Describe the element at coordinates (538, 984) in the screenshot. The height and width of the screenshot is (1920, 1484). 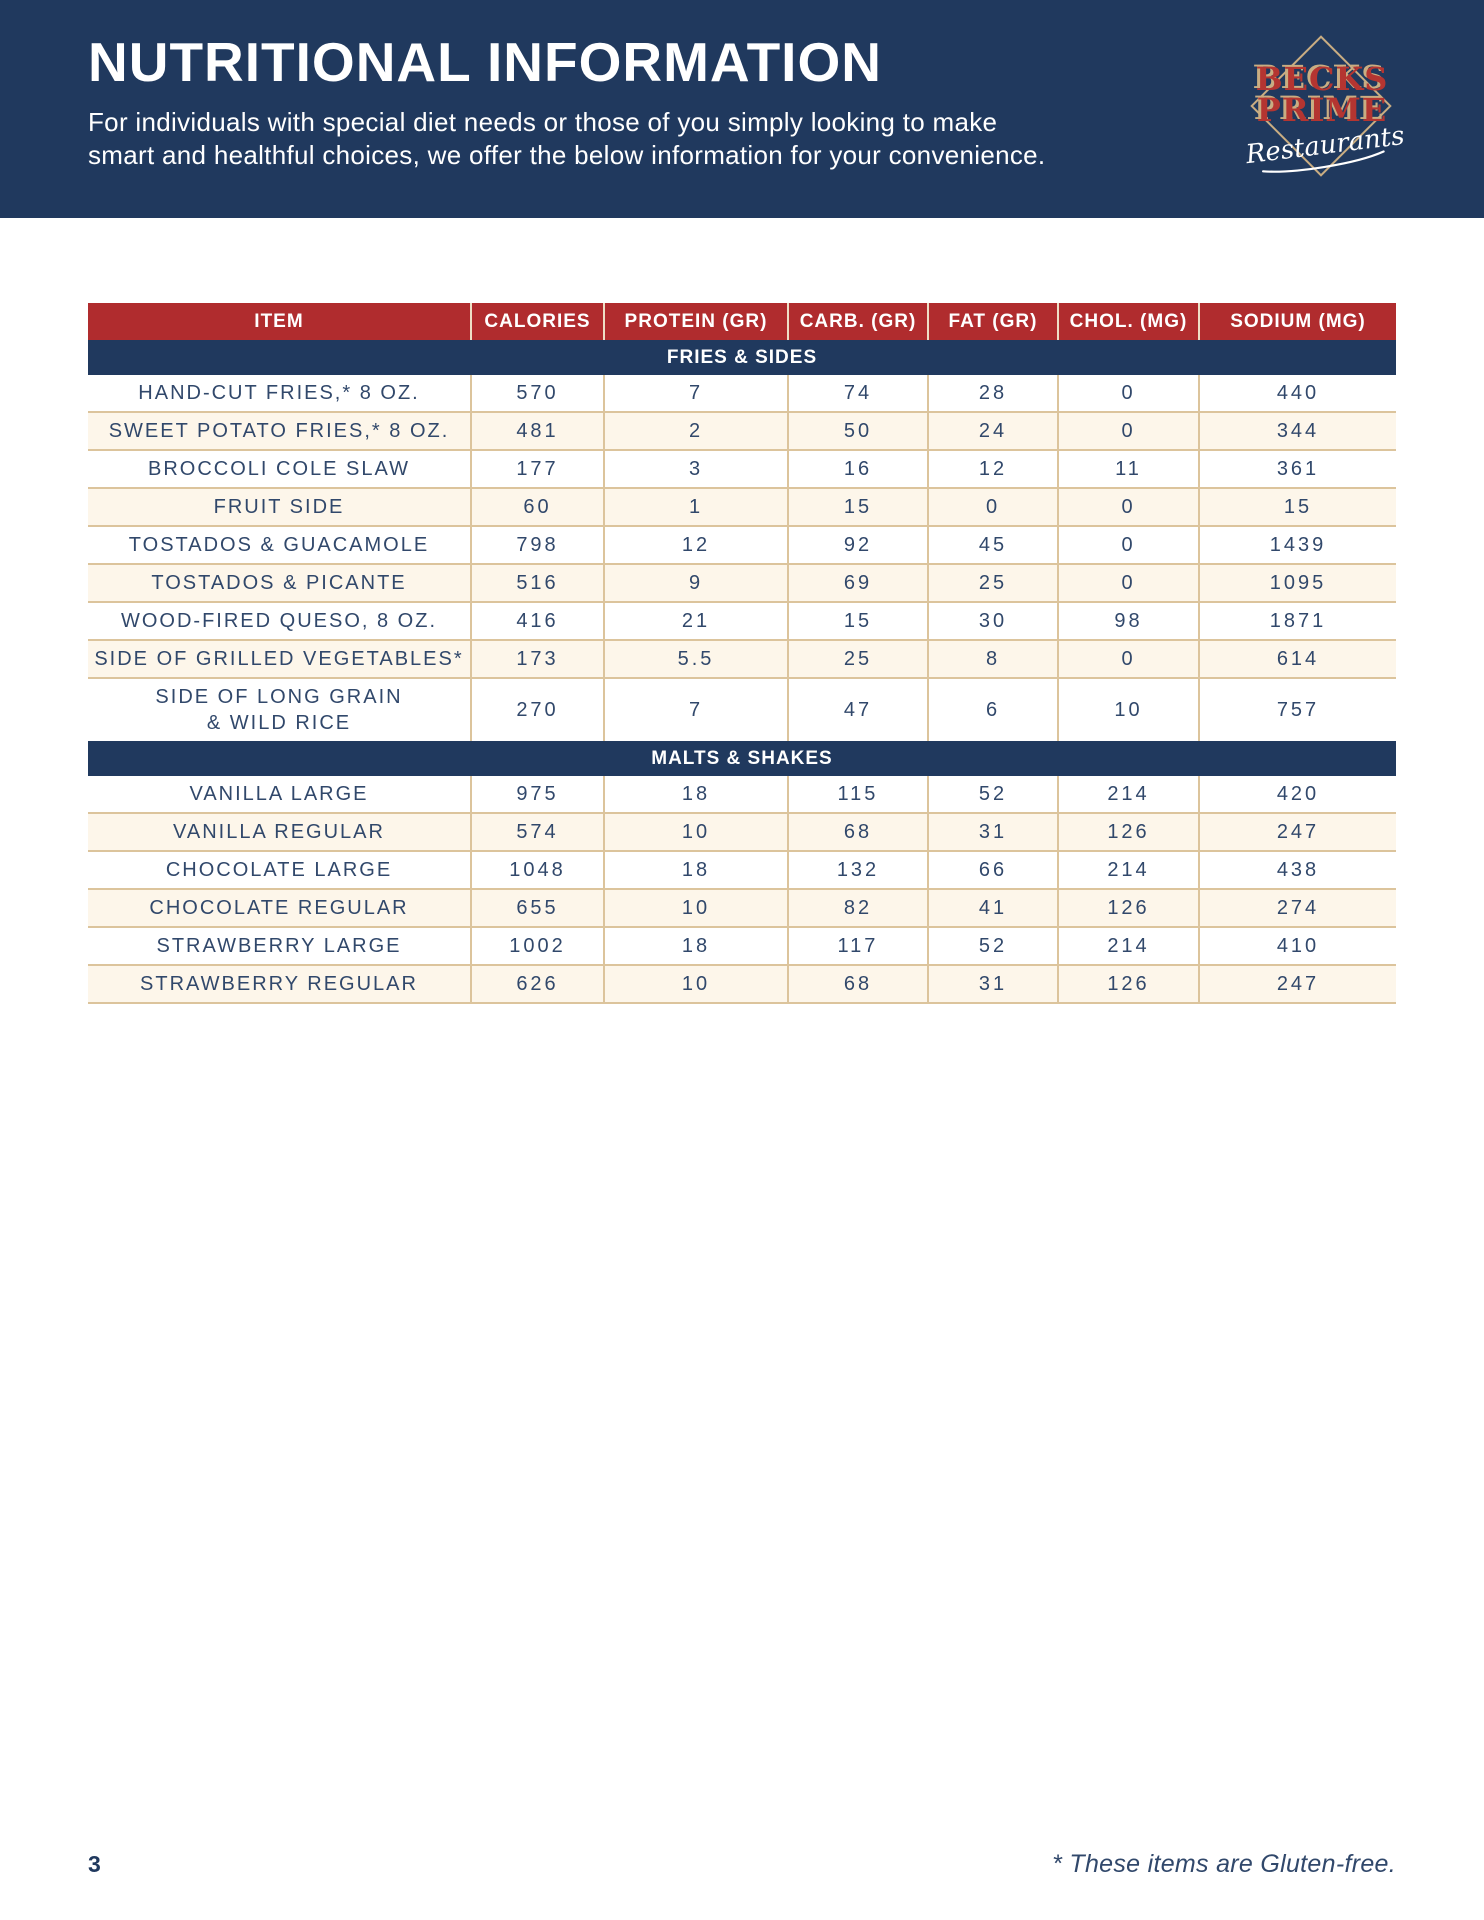
I see `value-cell-calories: 626` at that location.